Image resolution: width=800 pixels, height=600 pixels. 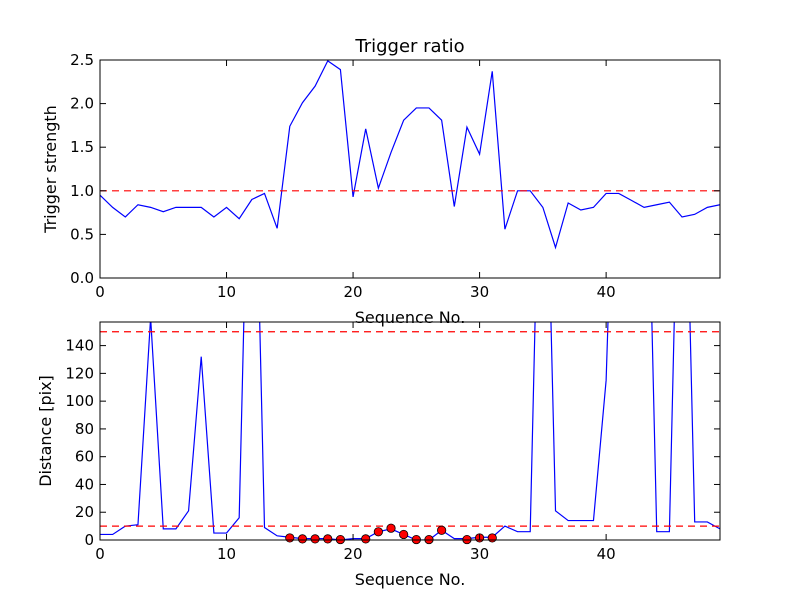 I want to click on top-y-tick-label: 1.0, so click(x=82, y=191).